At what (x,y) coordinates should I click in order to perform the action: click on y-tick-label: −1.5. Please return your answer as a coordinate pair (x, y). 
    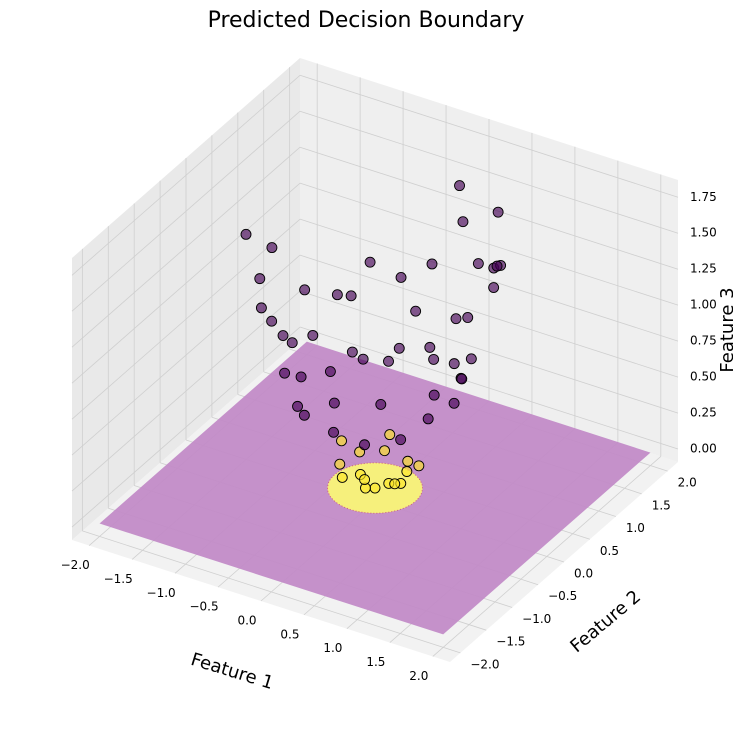
    Looking at the image, I should click on (510, 642).